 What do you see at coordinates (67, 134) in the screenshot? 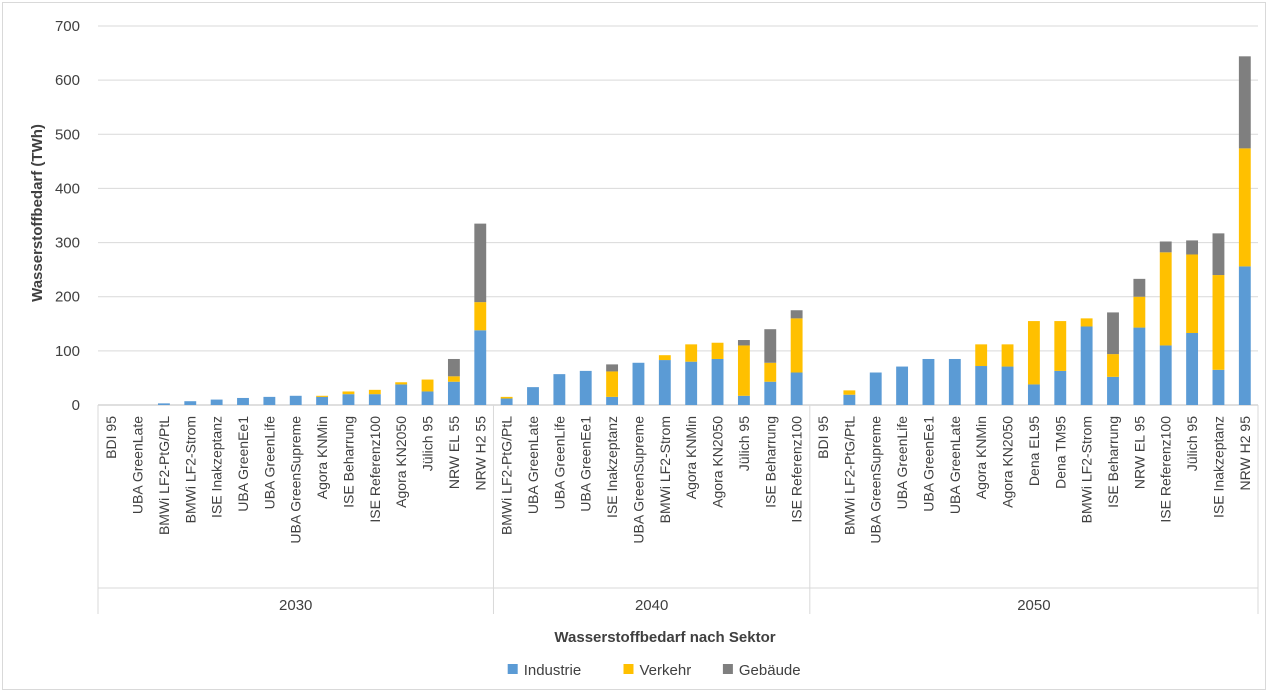
I see `y-tick-label: 500` at bounding box center [67, 134].